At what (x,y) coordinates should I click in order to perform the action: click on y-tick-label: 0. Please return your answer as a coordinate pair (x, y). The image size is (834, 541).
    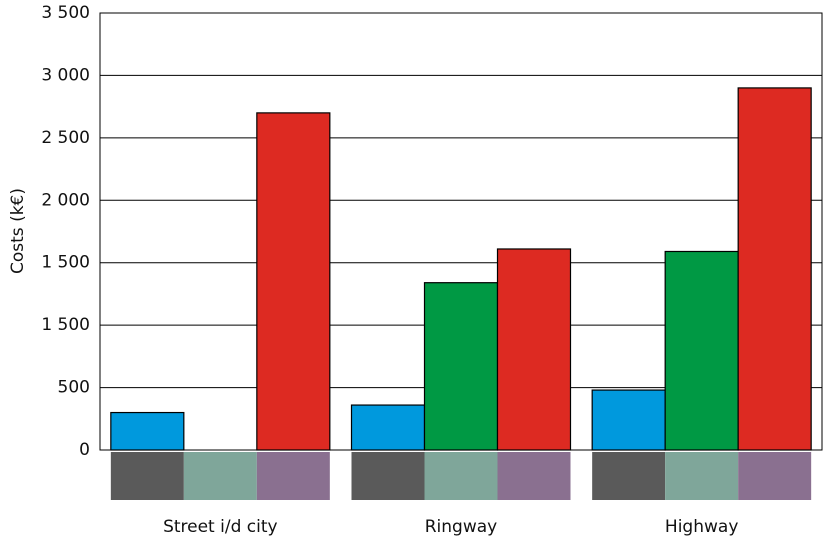
    Looking at the image, I should click on (84, 450).